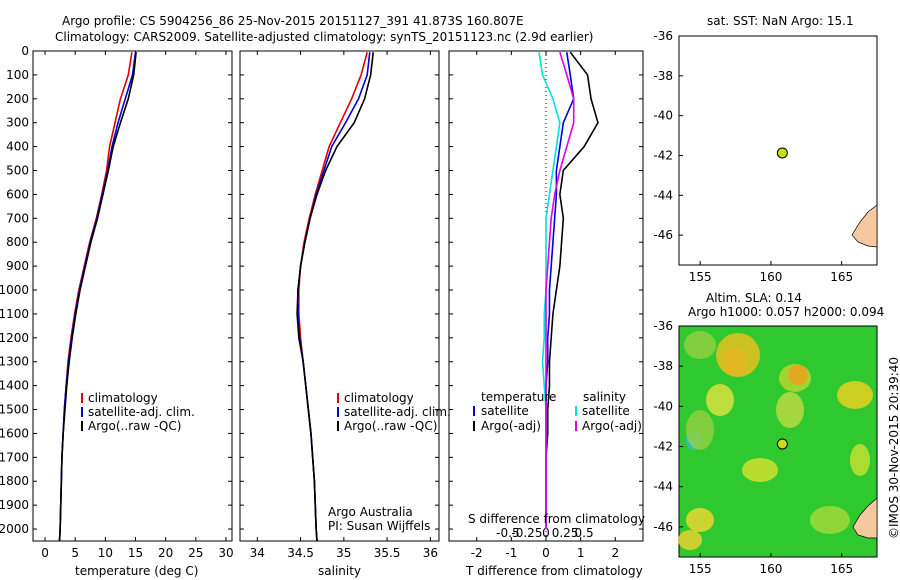 Image resolution: width=900 pixels, height=580 pixels. I want to click on series-line-temperature-argo--adj-, so click(572, 290).